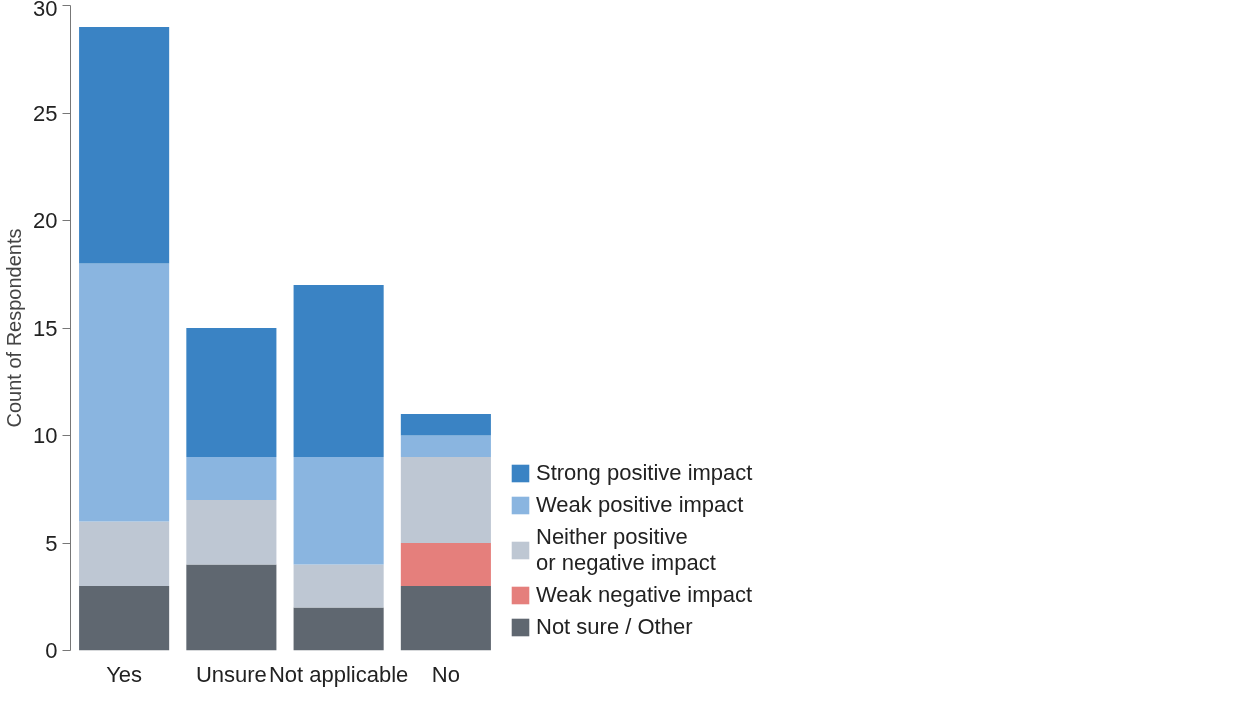 The height and width of the screenshot is (711, 1256). What do you see at coordinates (45, 10) in the screenshot?
I see `y-tick-label: 30` at bounding box center [45, 10].